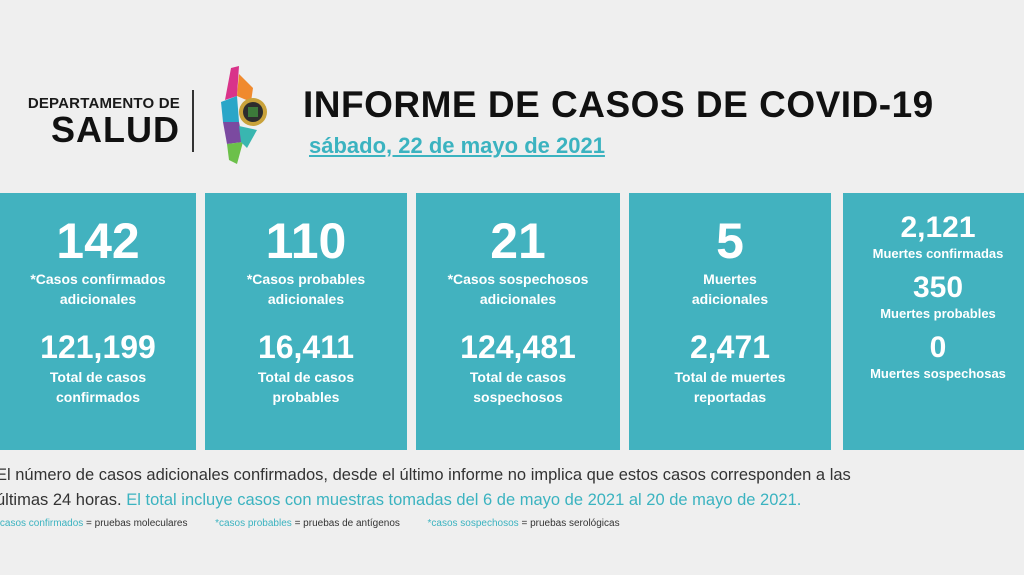 This screenshot has width=1024, height=575. Describe the element at coordinates (115, 129) in the screenshot. I see `department-name: SALUD` at that location.